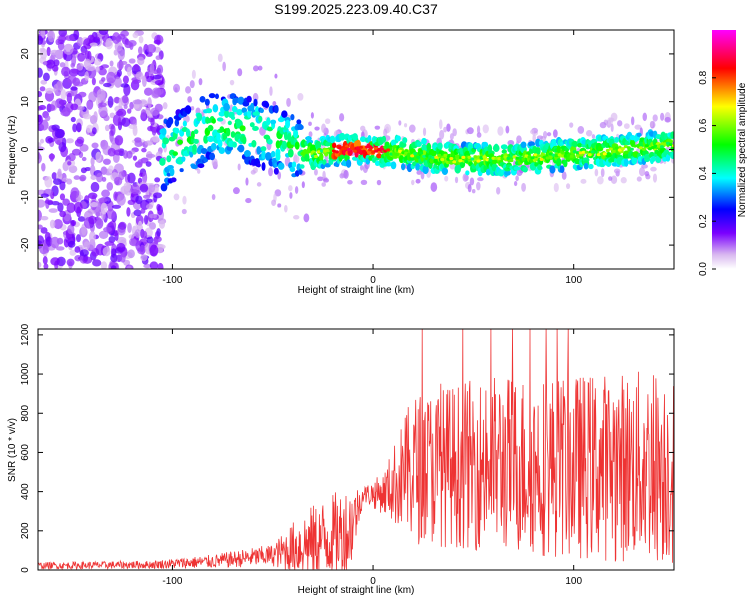 The width and height of the screenshot is (750, 600). I want to click on x-tick-label: -100, so click(172, 581).